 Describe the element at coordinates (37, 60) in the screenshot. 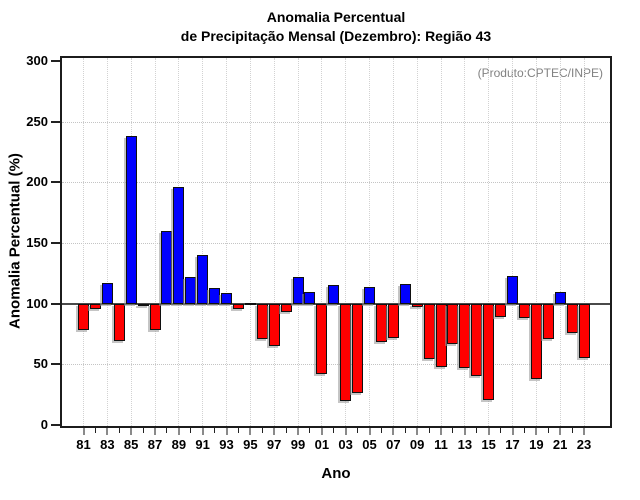

I see `y-axis-tick-label: 300` at that location.